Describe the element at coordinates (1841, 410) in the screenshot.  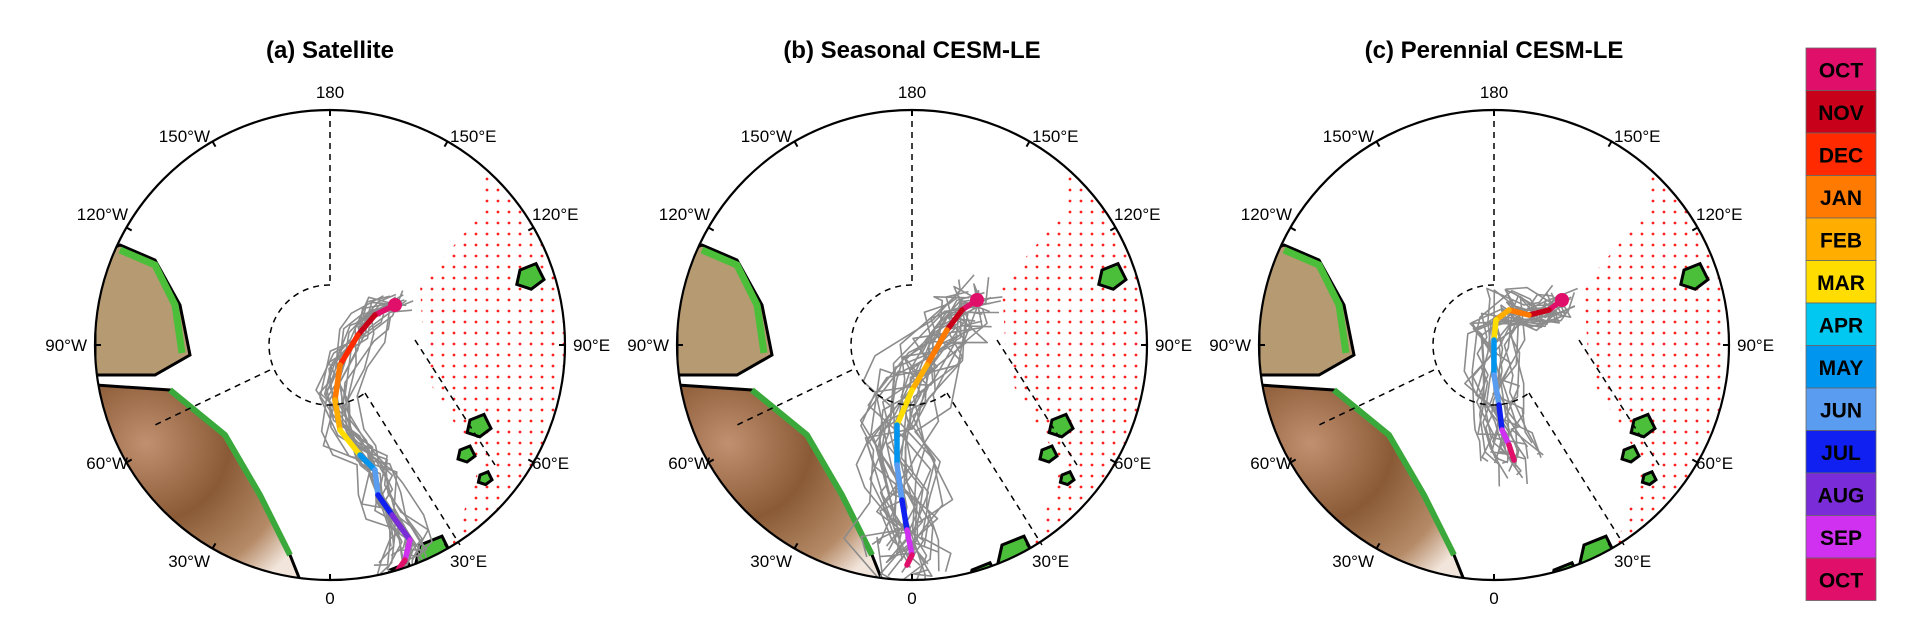
I see `legend-label: JUN` at that location.